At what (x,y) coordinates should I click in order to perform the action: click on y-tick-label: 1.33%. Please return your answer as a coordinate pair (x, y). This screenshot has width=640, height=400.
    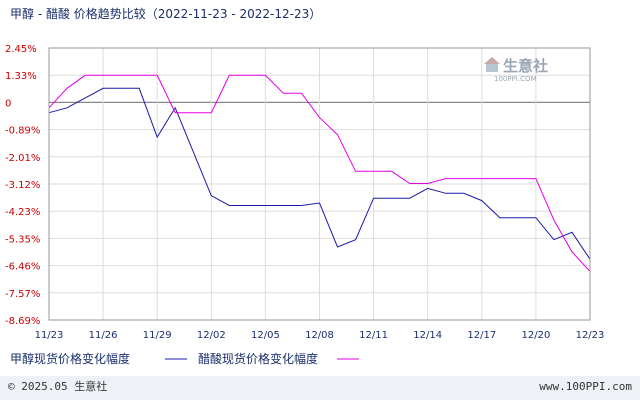
    Looking at the image, I should click on (21, 76).